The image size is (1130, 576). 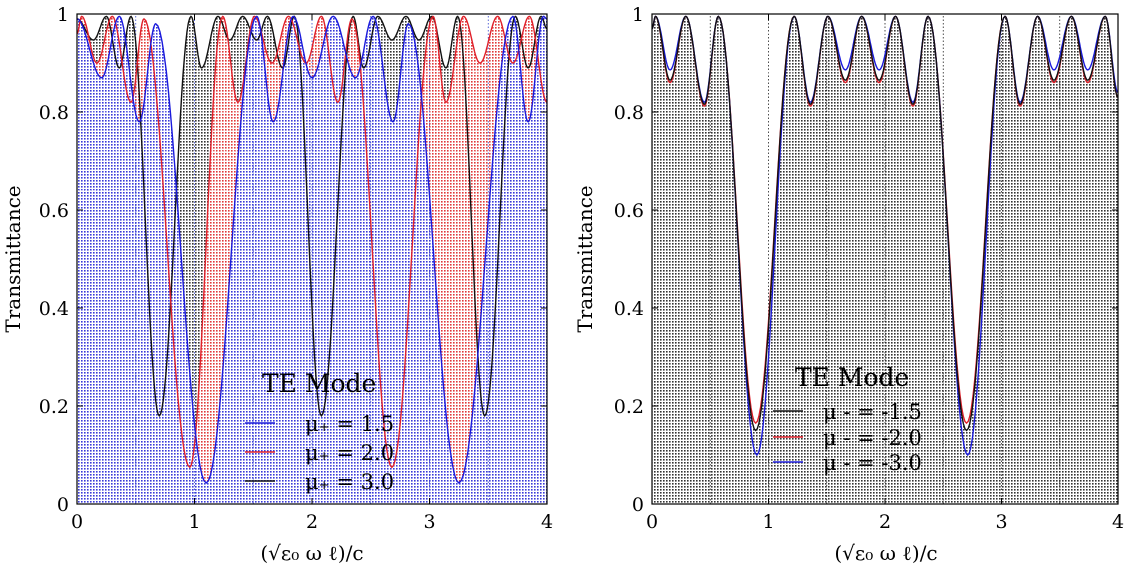 I want to click on legend-item: μ - = -2.0, so click(x=872, y=438).